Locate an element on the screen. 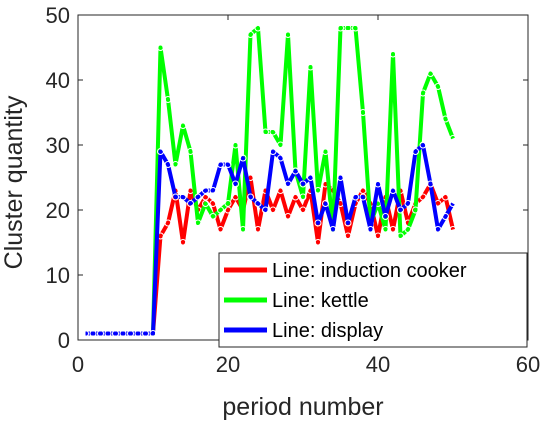 The width and height of the screenshot is (550, 430). y-axis-label: Cluster quantity is located at coordinates (14, 182).